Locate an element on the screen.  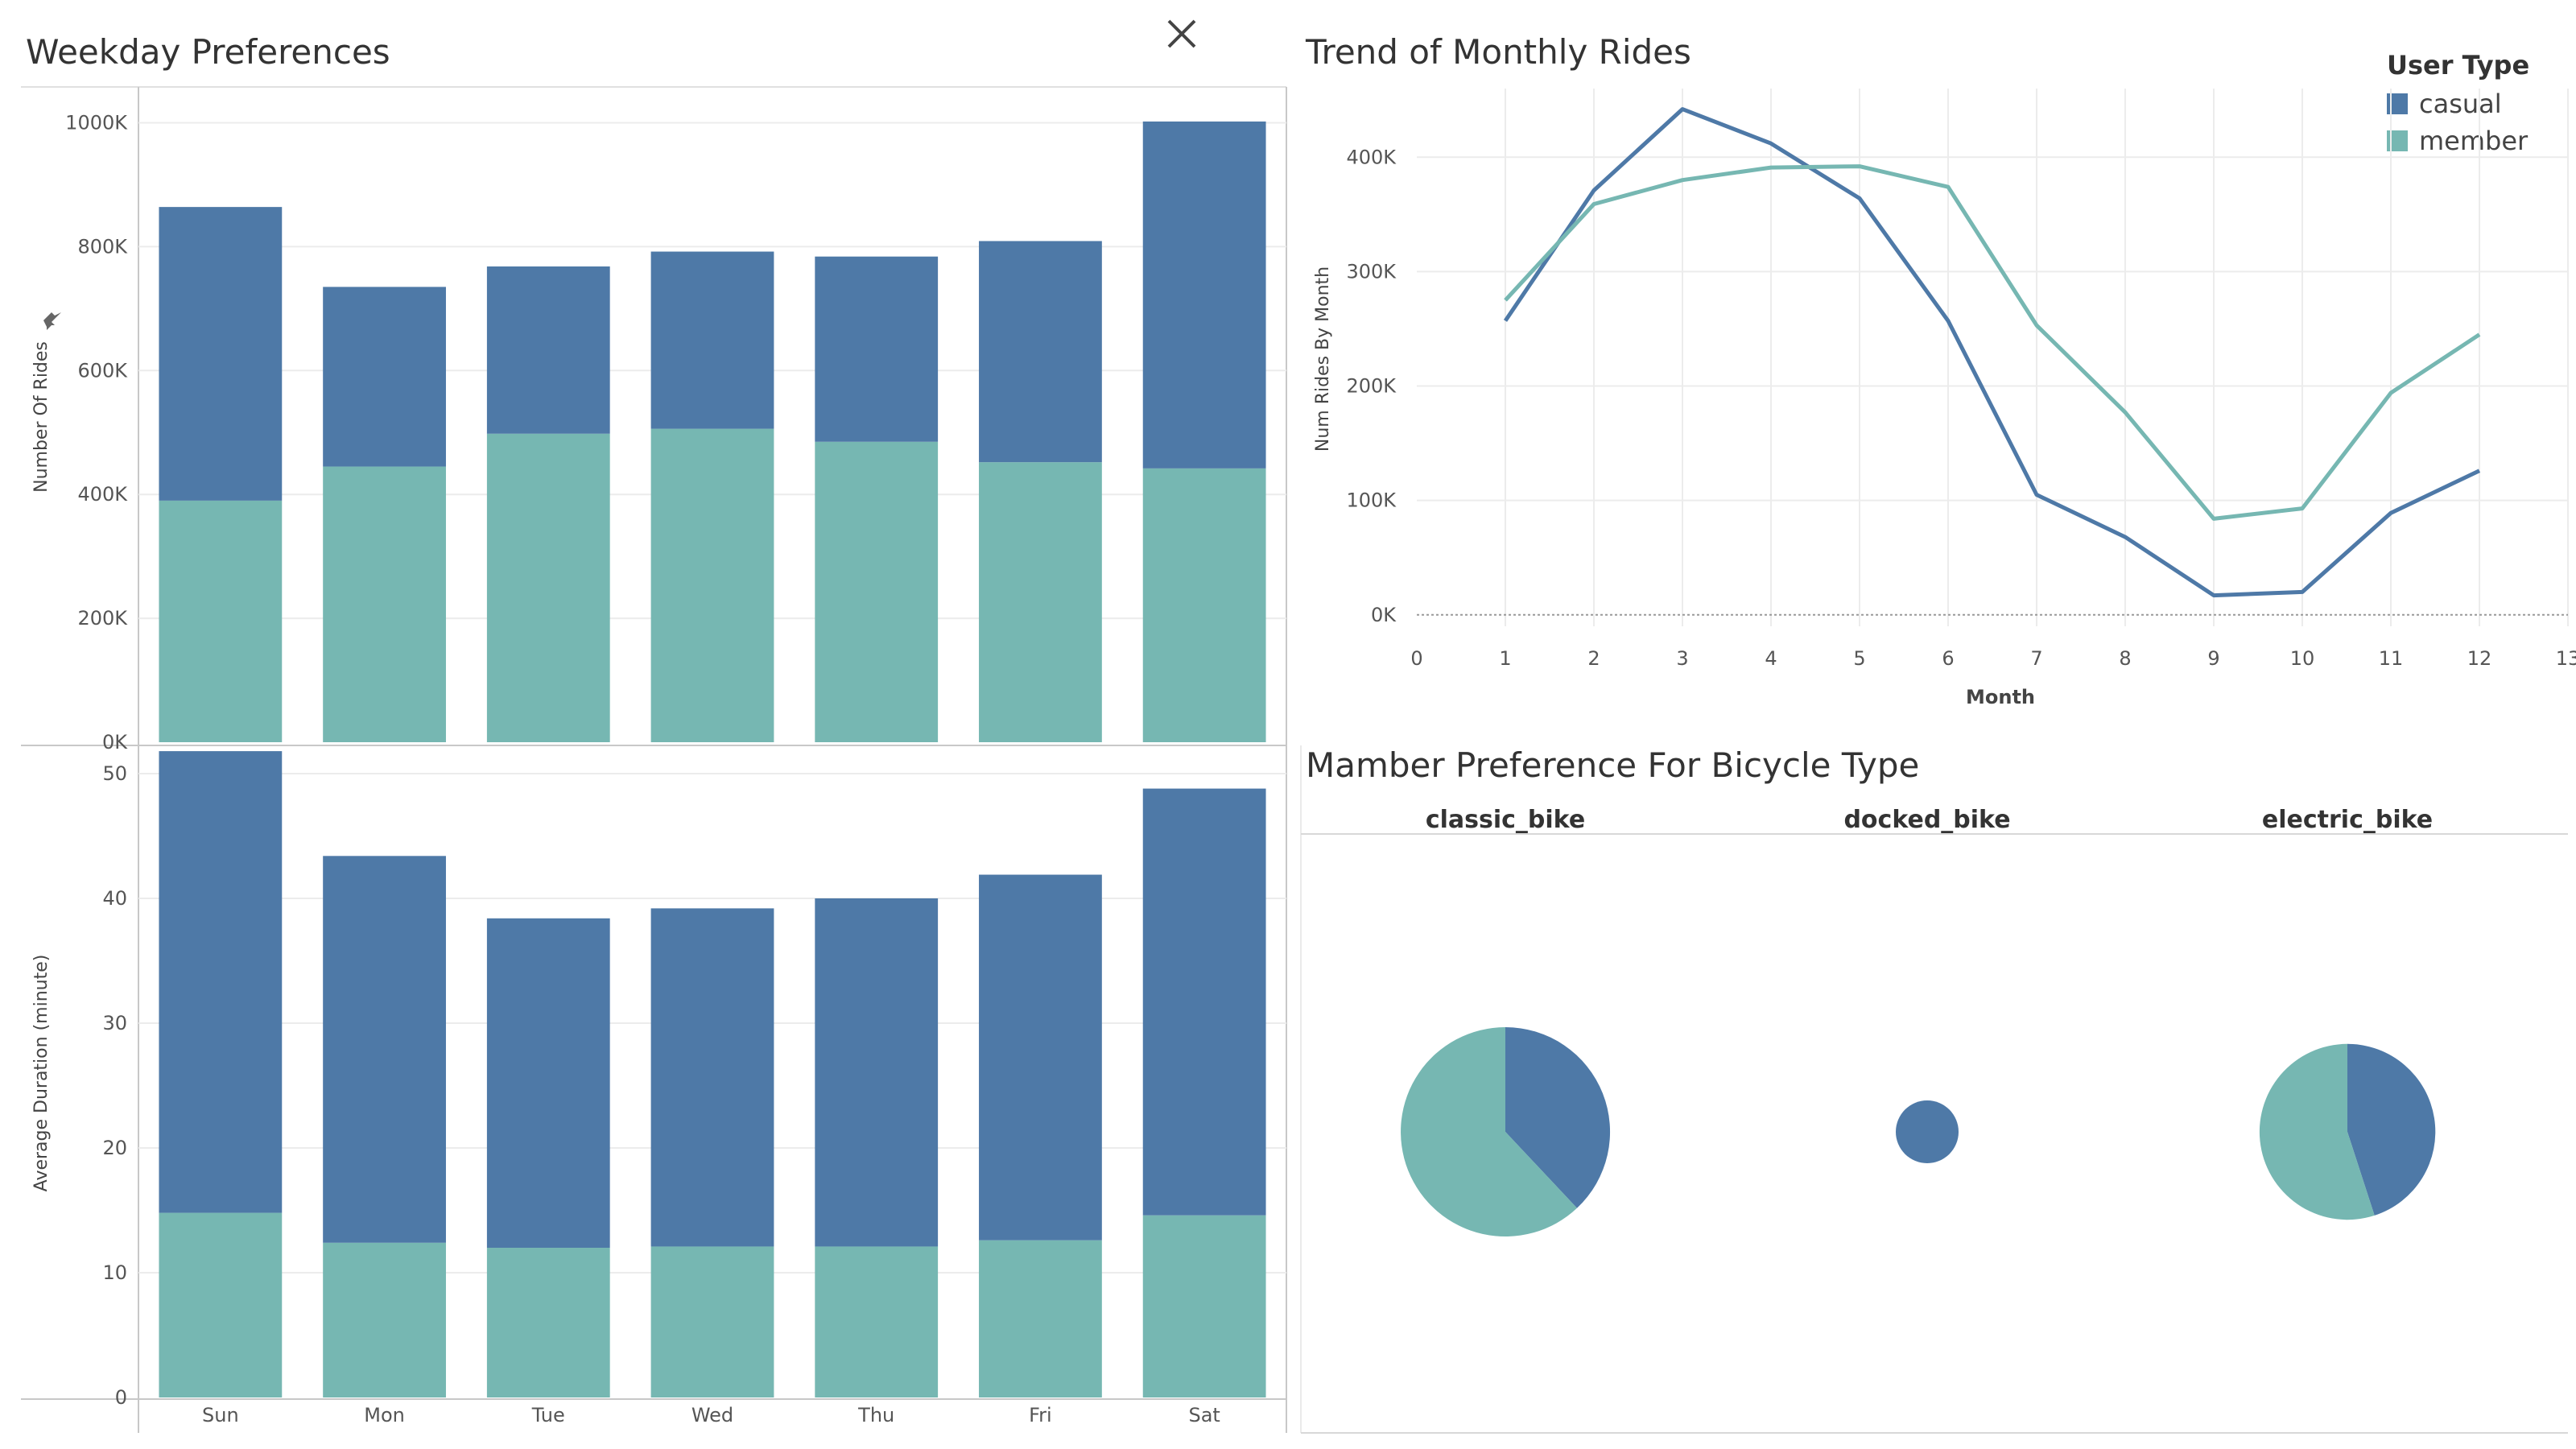
rides-chart-bar-member-mon is located at coordinates (384, 604).